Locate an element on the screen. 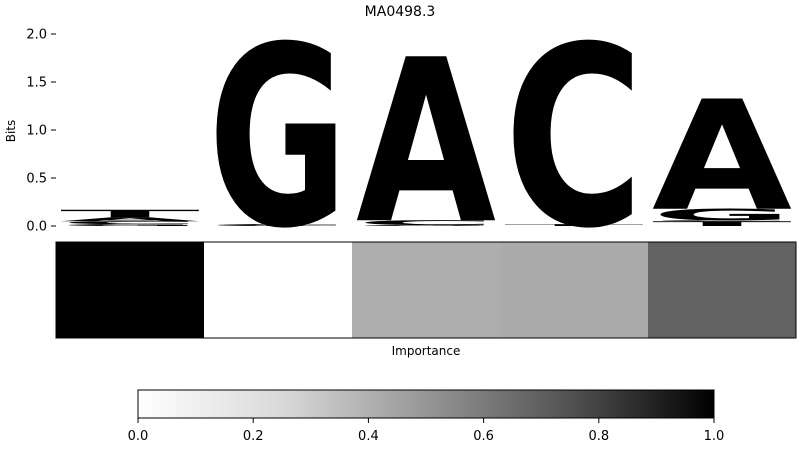 The width and height of the screenshot is (800, 450). y-tick-label: 1.5 is located at coordinates (36, 83).